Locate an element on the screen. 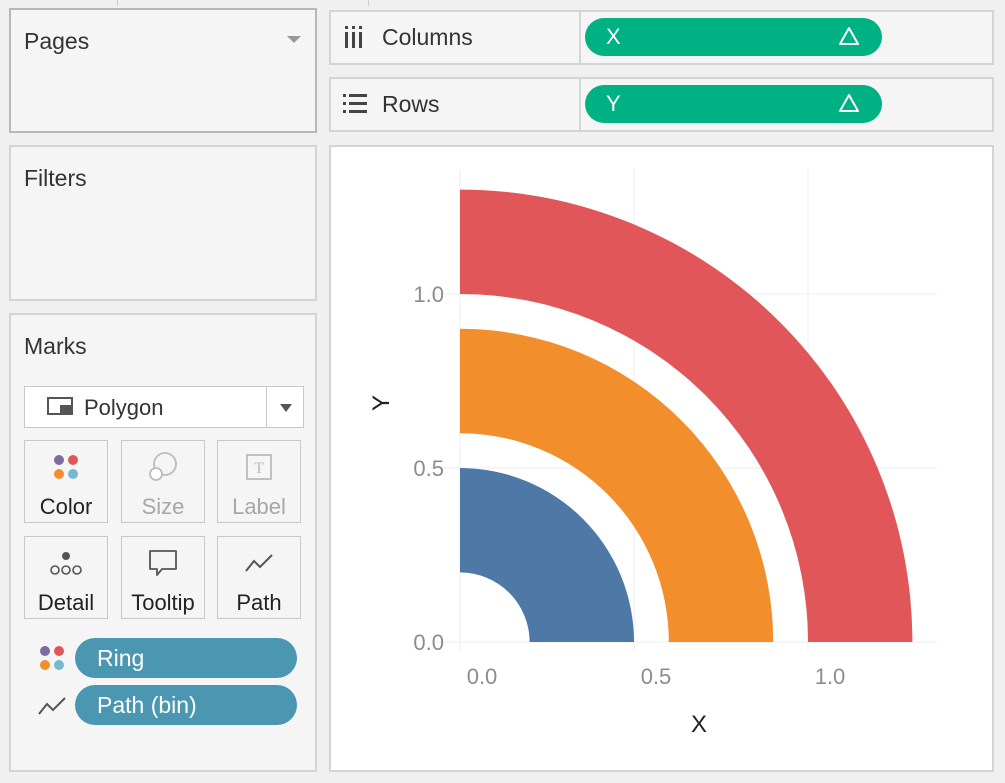 The height and width of the screenshot is (783, 1005). label-label: Label is located at coordinates (259, 506).